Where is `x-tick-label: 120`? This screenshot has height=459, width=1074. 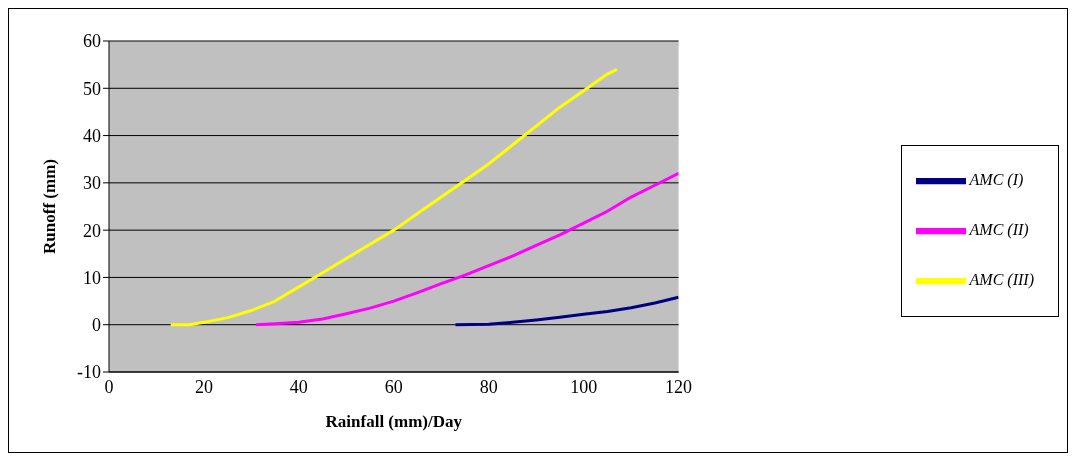
x-tick-label: 120 is located at coordinates (679, 386).